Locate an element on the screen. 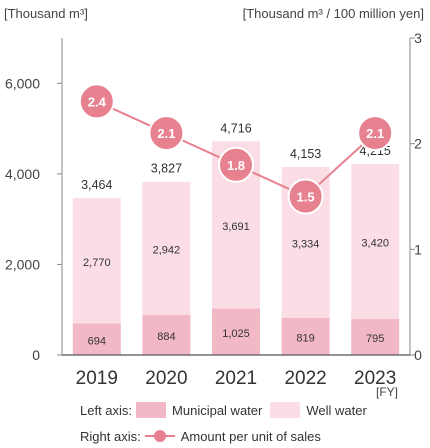 This screenshot has height=448, width=430. municipal-value-label: 819 is located at coordinates (305, 338).